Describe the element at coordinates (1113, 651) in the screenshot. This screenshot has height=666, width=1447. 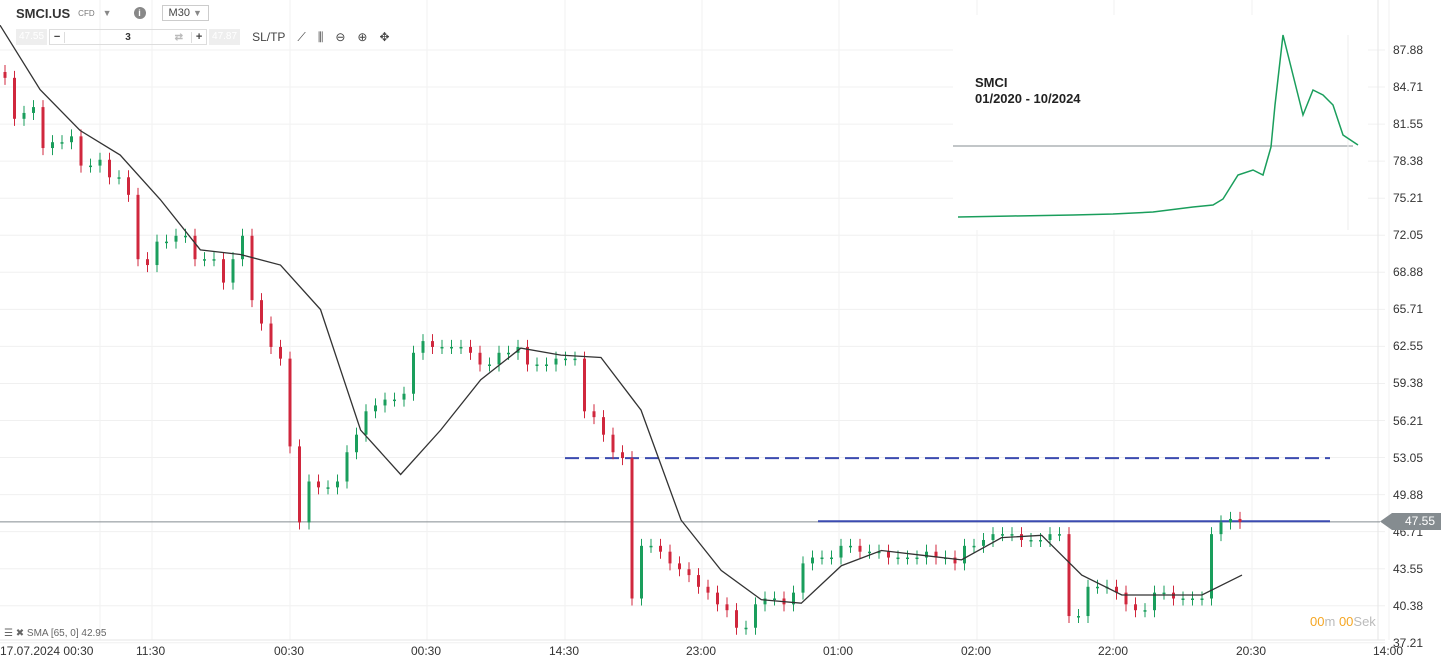
I see `x-tick-label: 22:00` at that location.